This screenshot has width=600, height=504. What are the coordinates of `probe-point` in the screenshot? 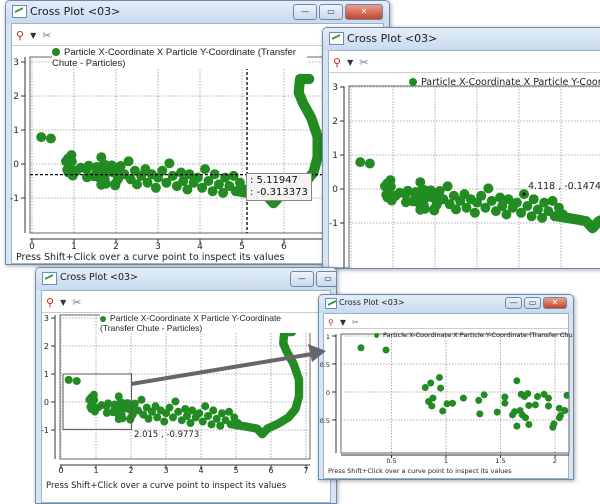 It's located at (524, 194).